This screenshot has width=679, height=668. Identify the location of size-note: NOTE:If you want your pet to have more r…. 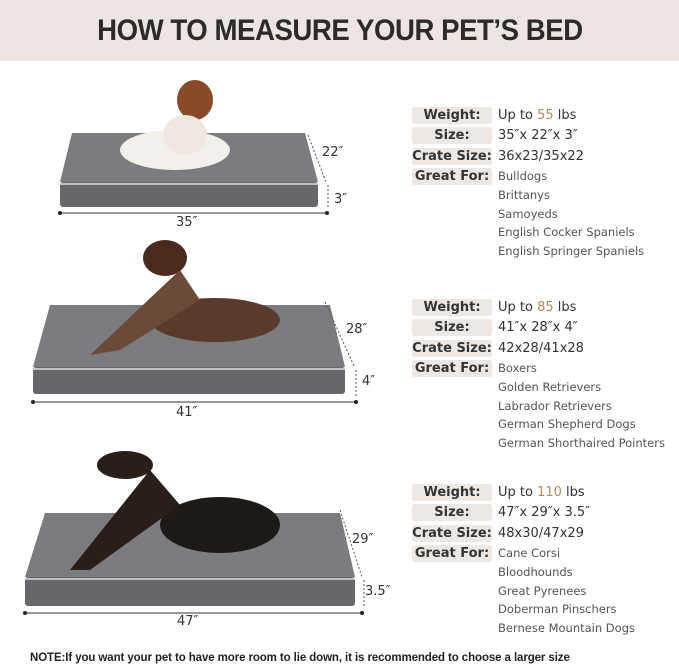
(300, 658).